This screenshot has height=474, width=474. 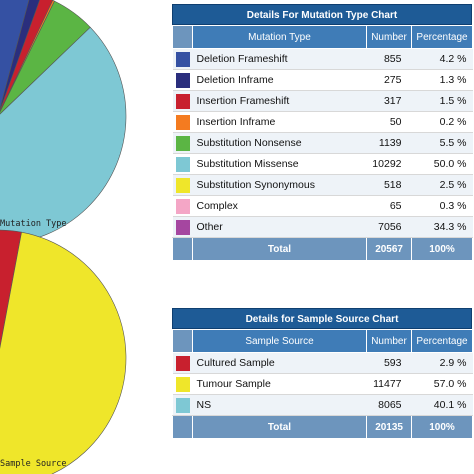 I want to click on mutation-type-label: Insertion Inframe, so click(x=279, y=122).